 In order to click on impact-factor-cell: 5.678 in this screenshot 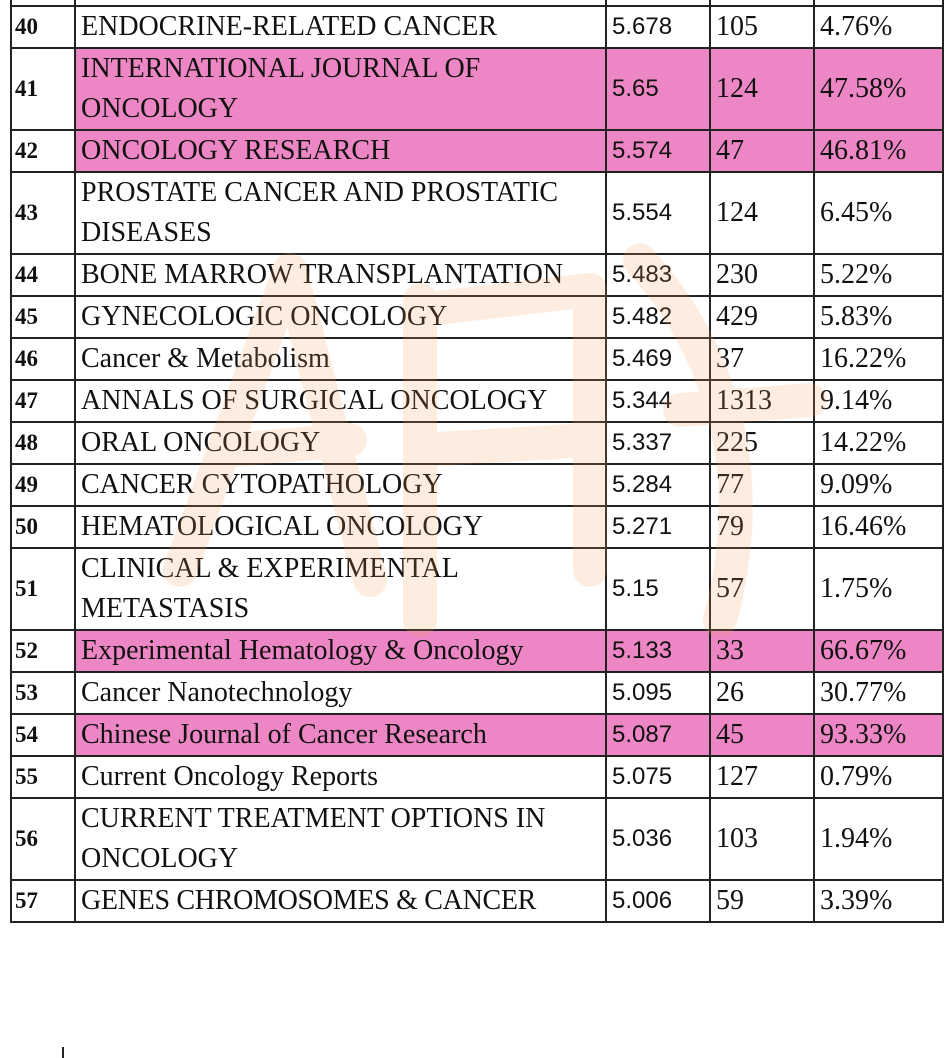, I will do `click(658, 27)`.